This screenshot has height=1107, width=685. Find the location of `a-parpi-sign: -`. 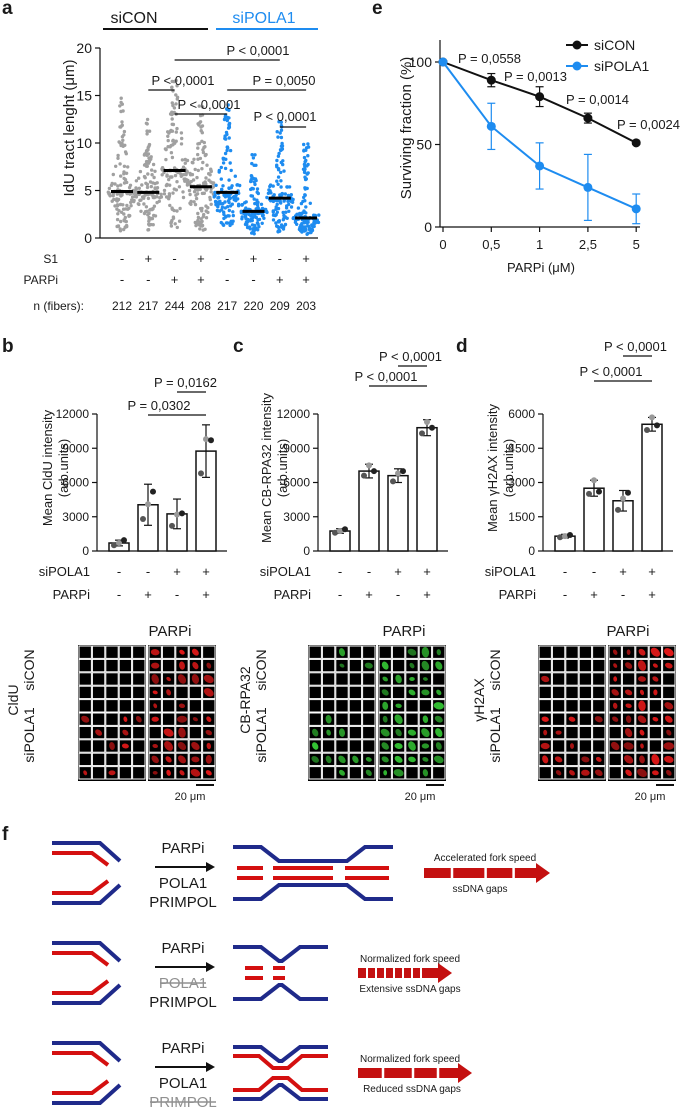

a-parpi-sign: - is located at coordinates (148, 279).